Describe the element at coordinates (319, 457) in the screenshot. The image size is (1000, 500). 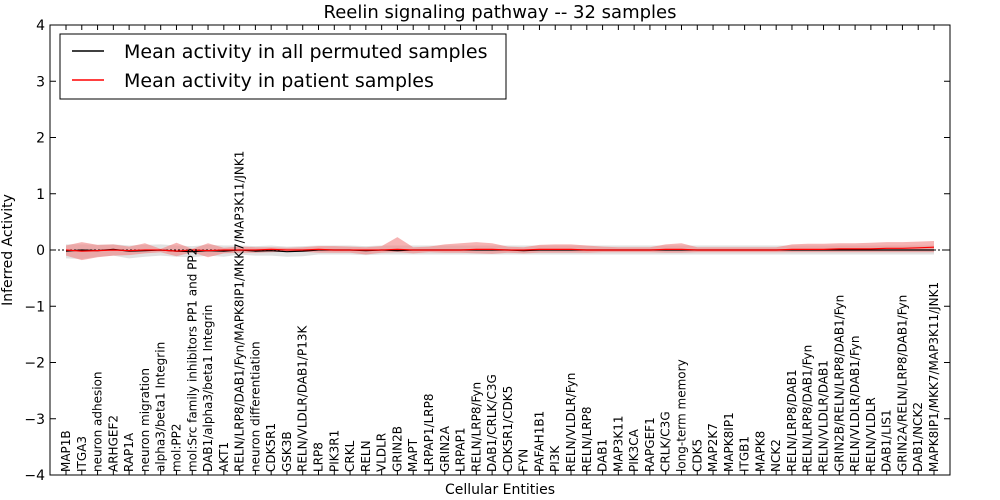
I see `x-category-label: LRP8` at that location.